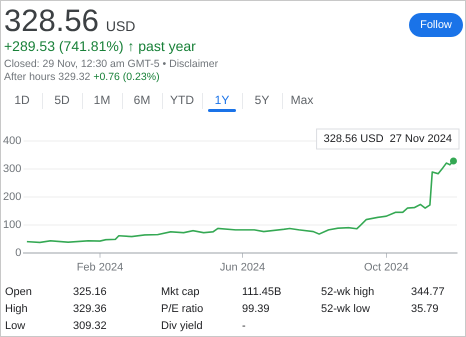 This screenshot has width=466, height=337. Describe the element at coordinates (18, 292) in the screenshot. I see `text: Open` at that location.